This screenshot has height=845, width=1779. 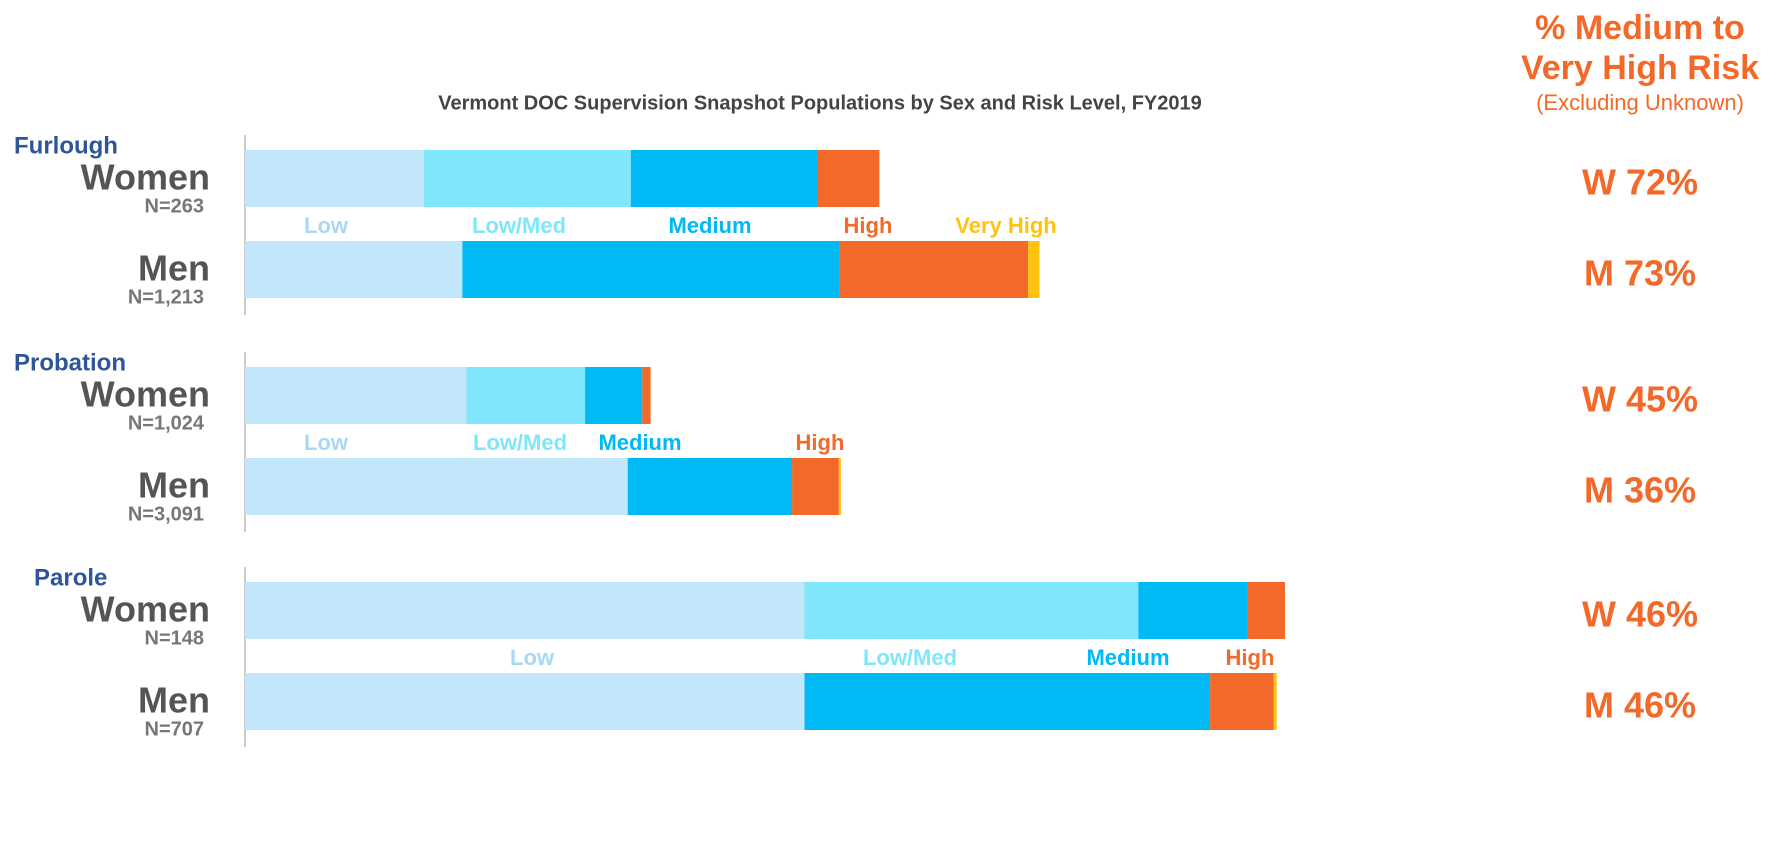 What do you see at coordinates (166, 297) in the screenshot?
I see `row-n: N=1,213` at bounding box center [166, 297].